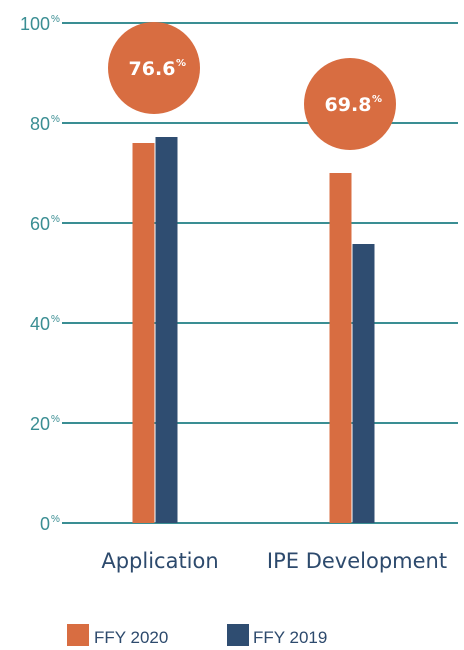  I want to click on x-axis-categories: Application IPE Development, so click(274, 561).